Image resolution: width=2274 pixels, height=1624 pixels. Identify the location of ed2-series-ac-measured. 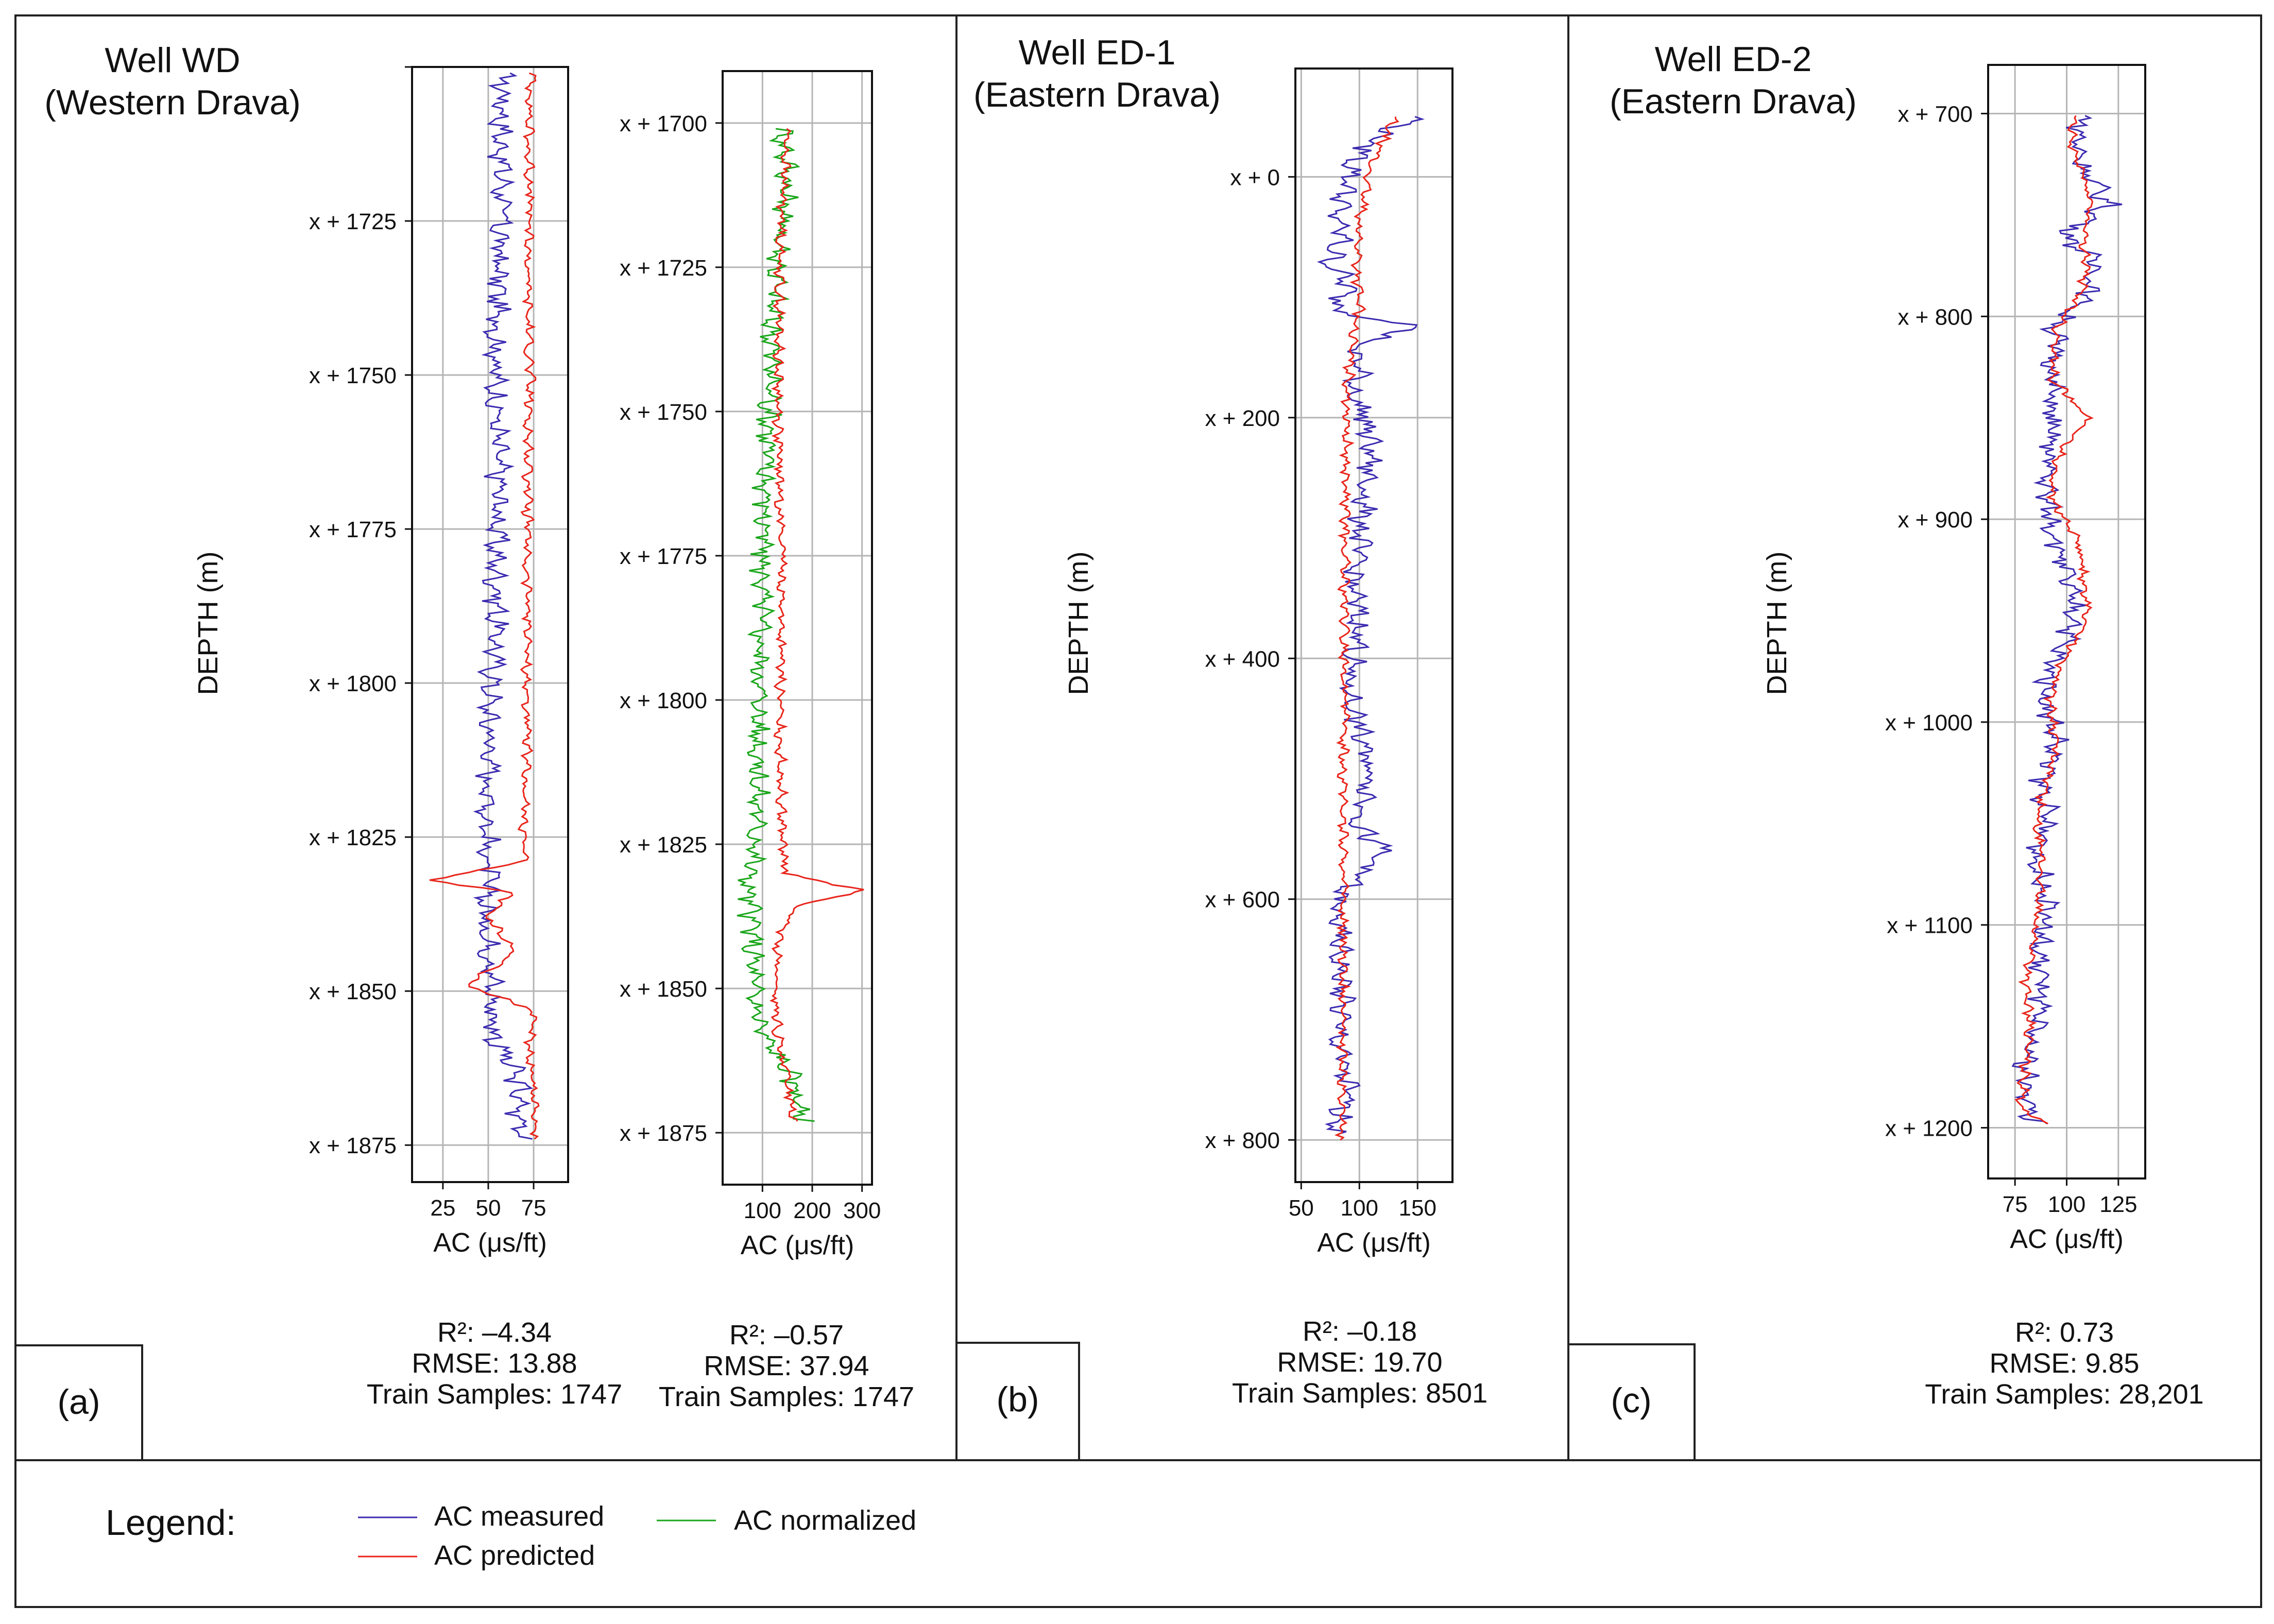
(2067, 619).